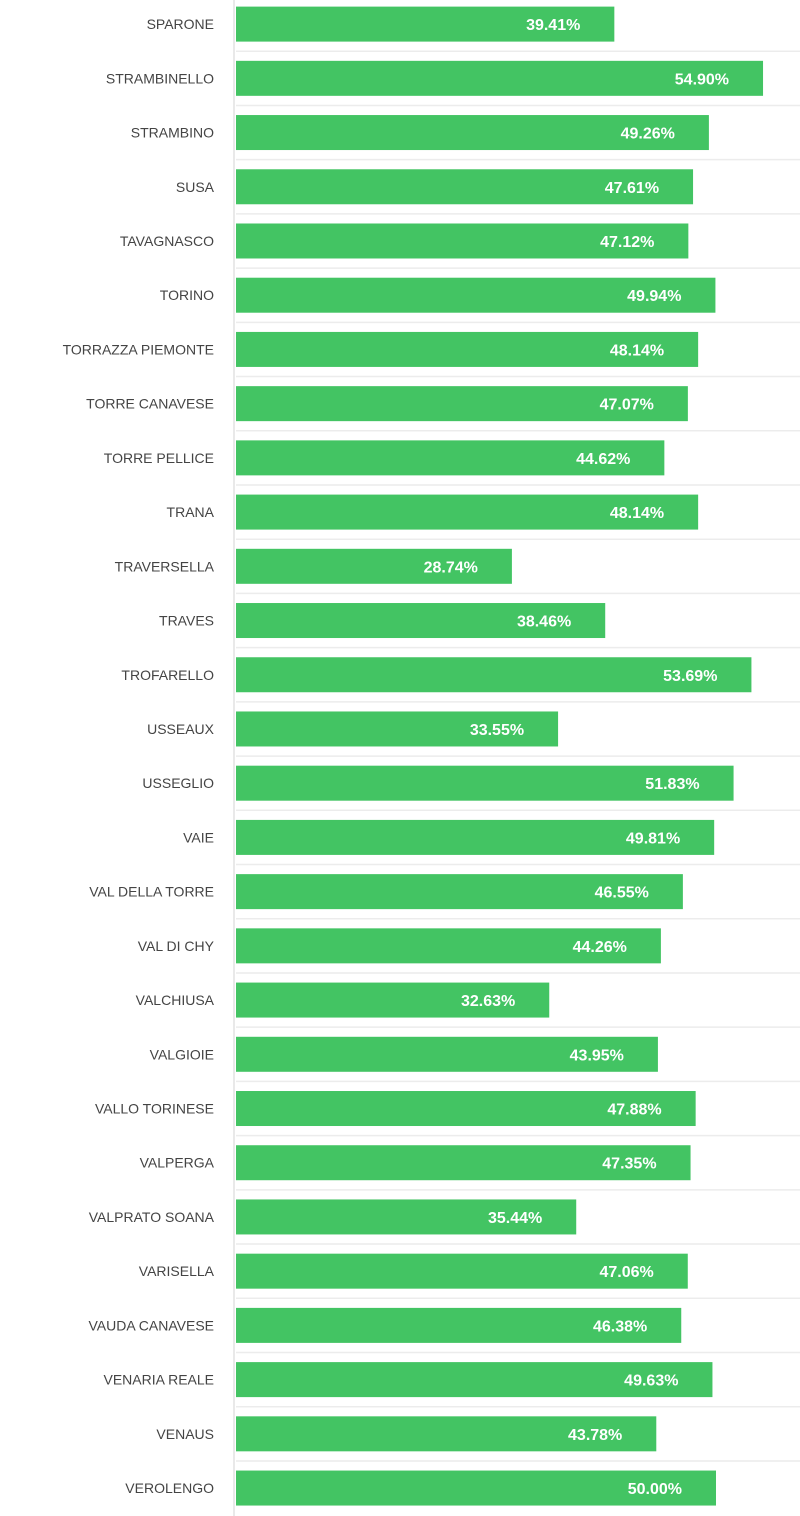 The width and height of the screenshot is (800, 1516). Describe the element at coordinates (182, 1054) in the screenshot. I see `category-label: VALGIOIE` at that location.